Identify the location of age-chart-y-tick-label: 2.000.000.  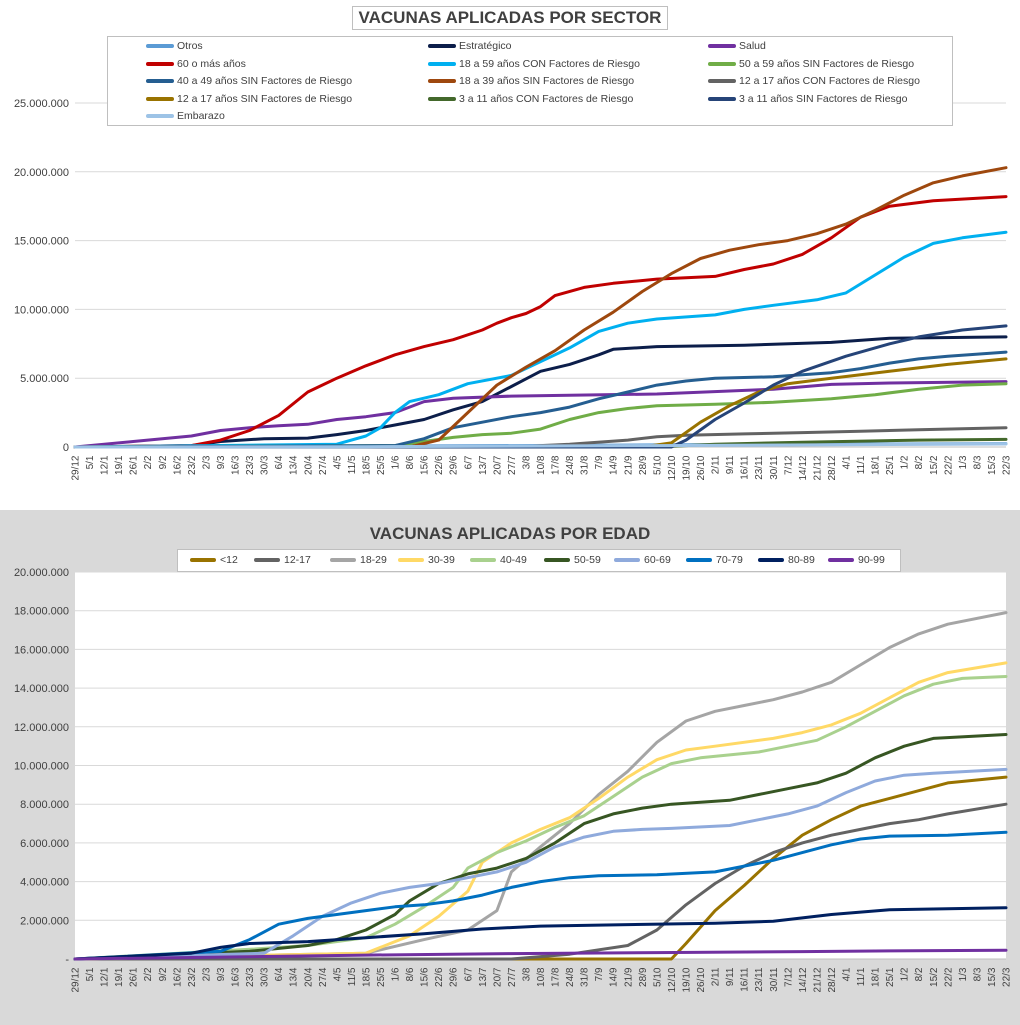
(44, 921).